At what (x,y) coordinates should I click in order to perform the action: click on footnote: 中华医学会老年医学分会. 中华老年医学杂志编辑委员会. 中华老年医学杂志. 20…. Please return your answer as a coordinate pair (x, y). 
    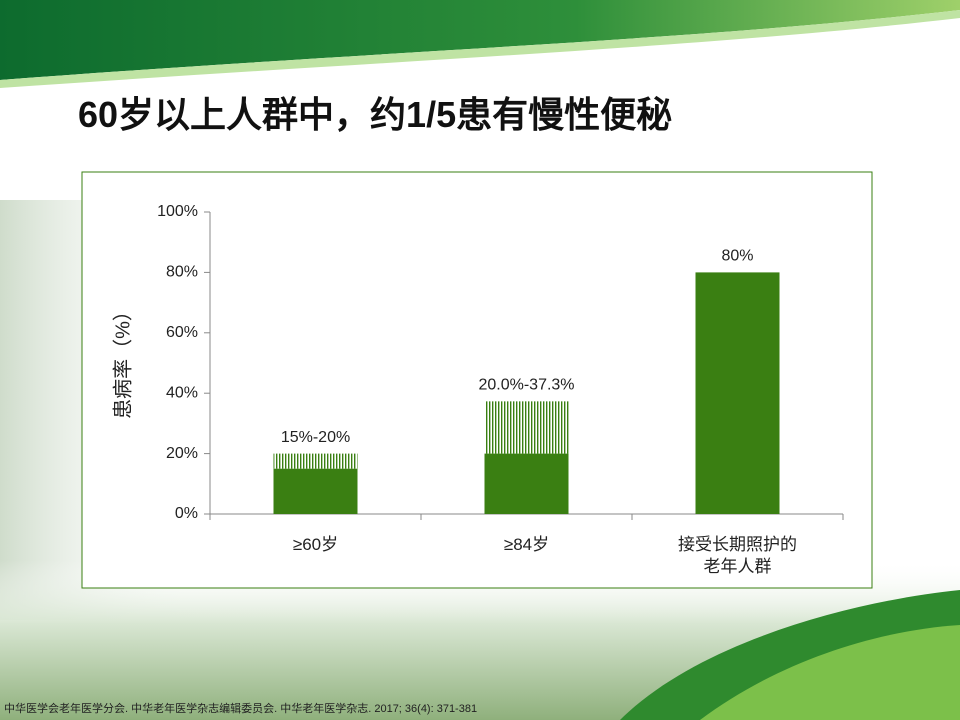
    Looking at the image, I should click on (241, 709).